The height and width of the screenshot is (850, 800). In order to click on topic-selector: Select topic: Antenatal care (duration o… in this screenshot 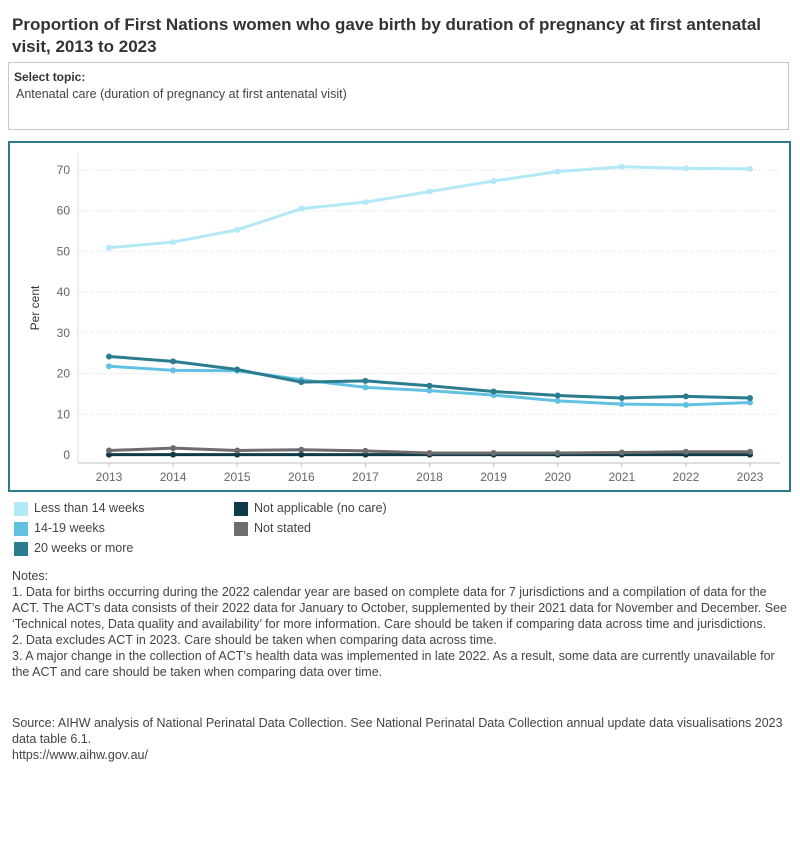, I will do `click(398, 96)`.